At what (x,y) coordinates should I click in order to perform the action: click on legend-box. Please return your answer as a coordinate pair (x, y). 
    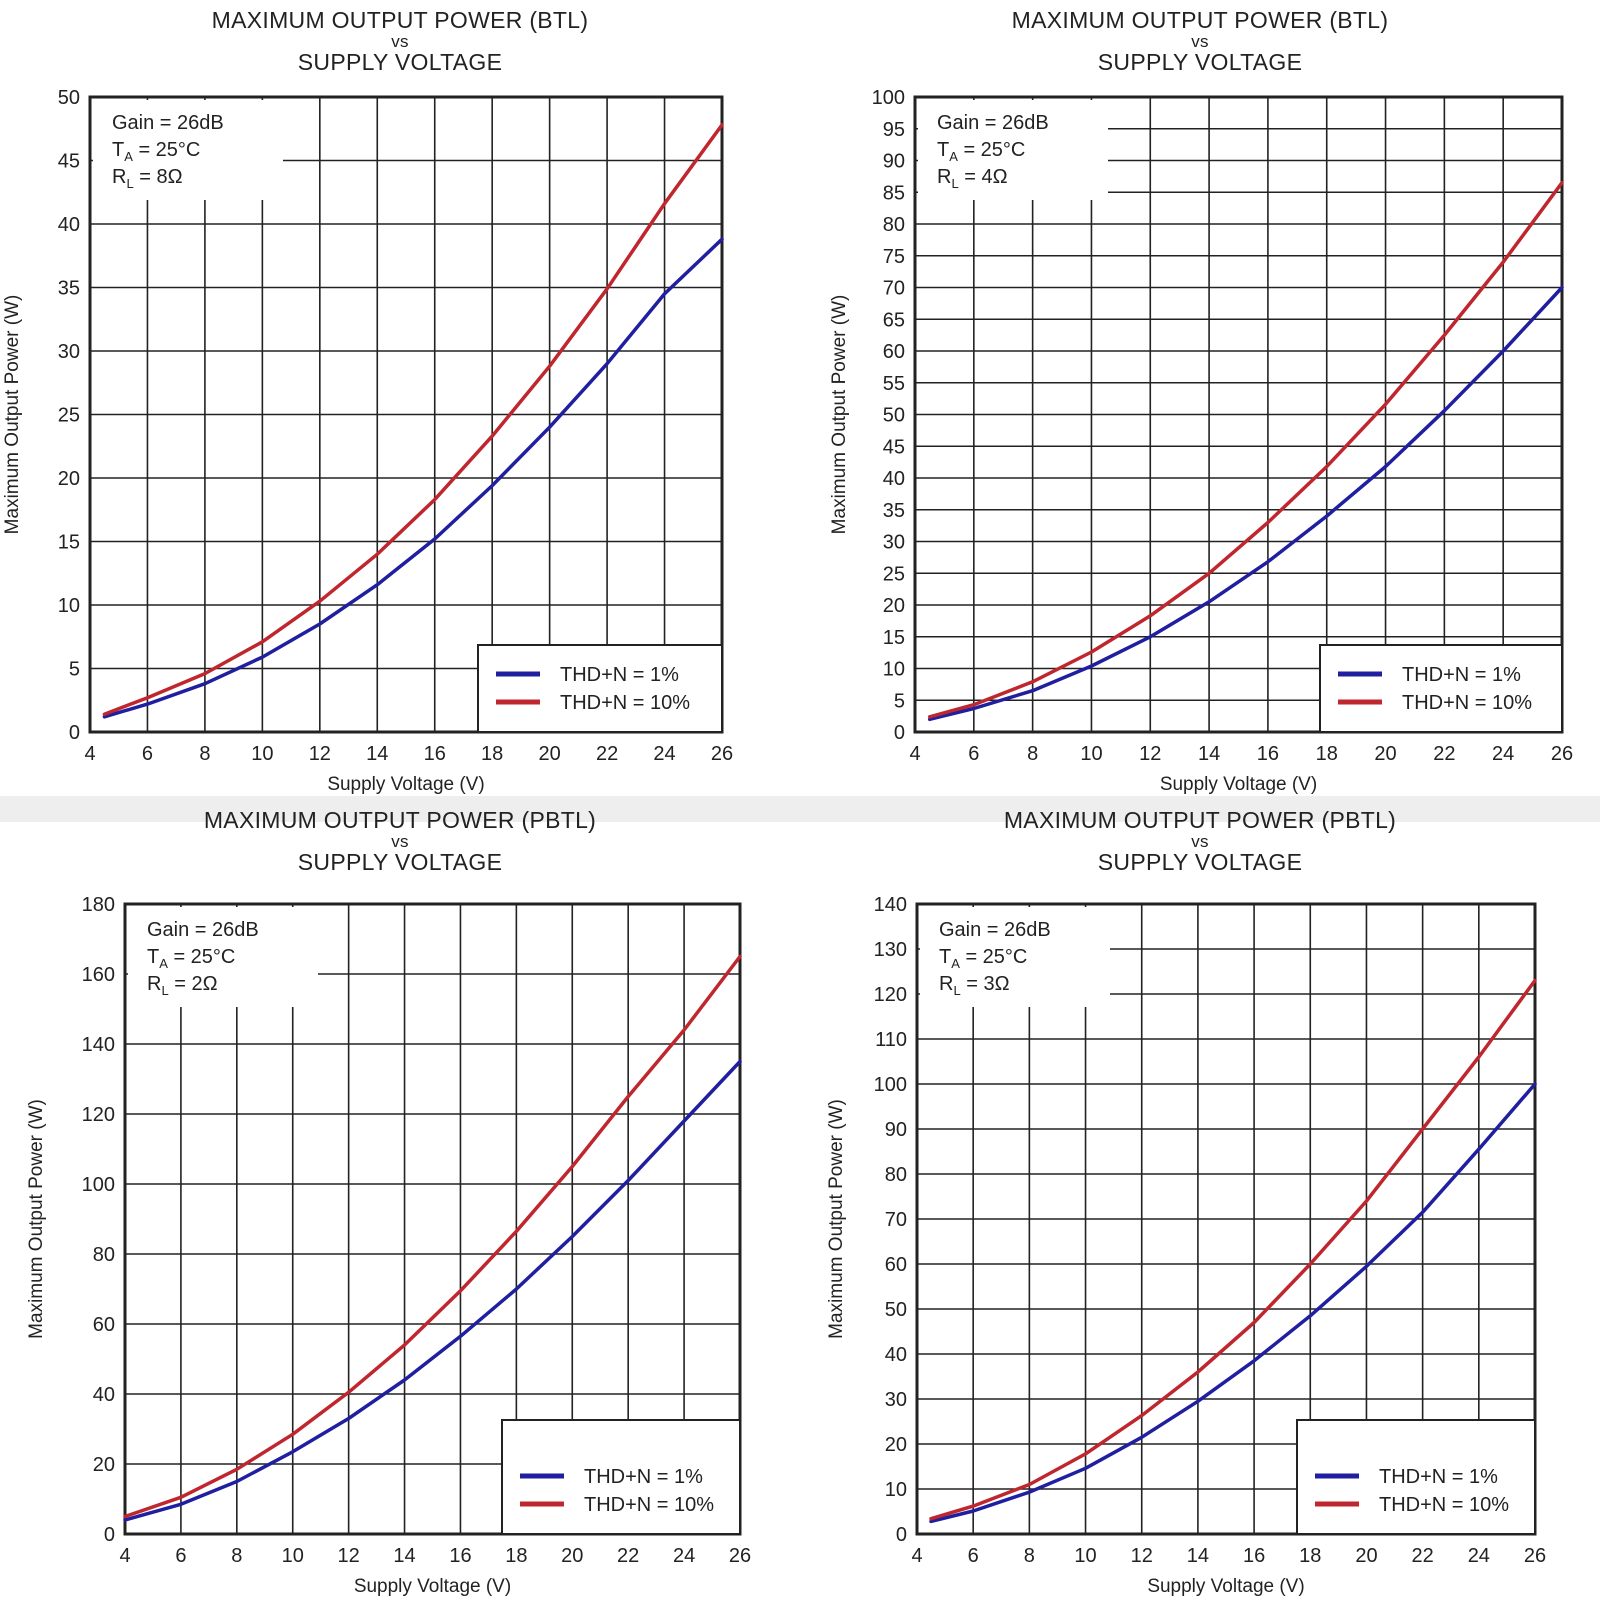
    Looking at the image, I should click on (600, 688).